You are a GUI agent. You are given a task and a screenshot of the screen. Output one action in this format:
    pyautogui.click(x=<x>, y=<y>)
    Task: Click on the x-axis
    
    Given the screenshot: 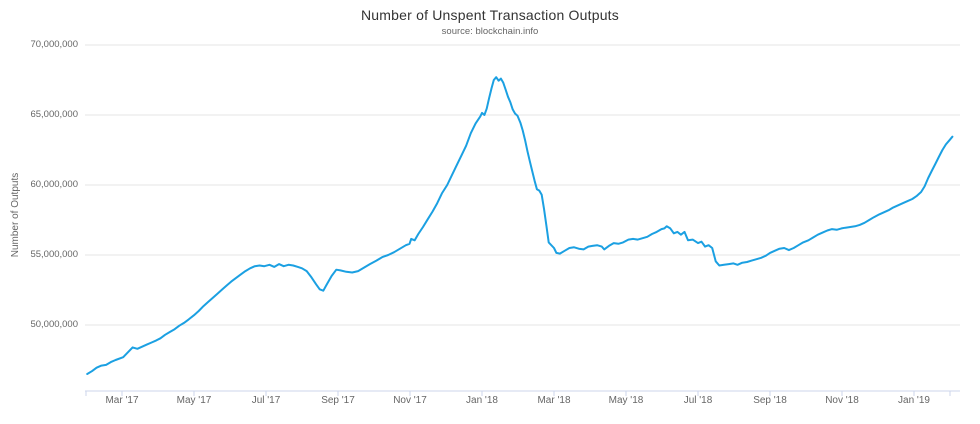 What is the action you would take?
    pyautogui.click(x=522, y=393)
    